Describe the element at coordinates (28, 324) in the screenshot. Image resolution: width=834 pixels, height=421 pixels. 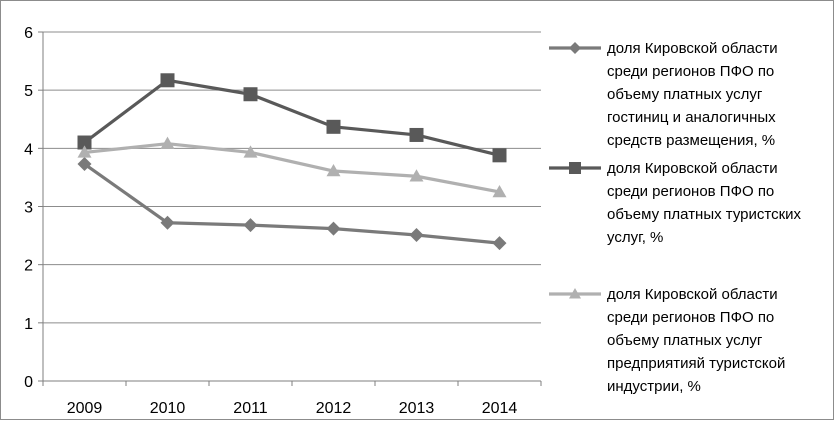
I see `y-tick-label: 1` at that location.